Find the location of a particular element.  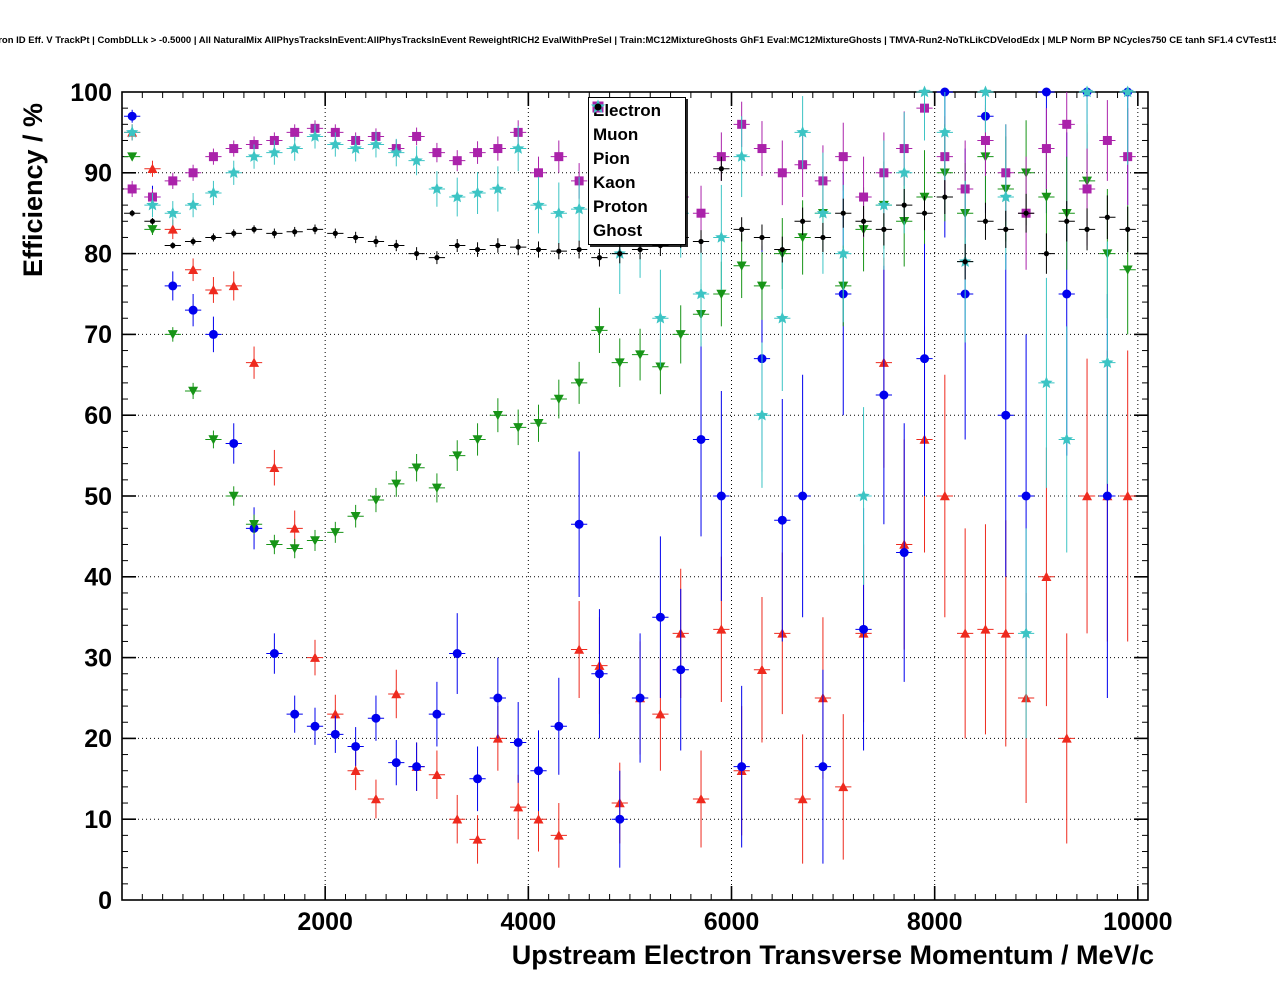

y-tick-label: 20 is located at coordinates (98, 739).